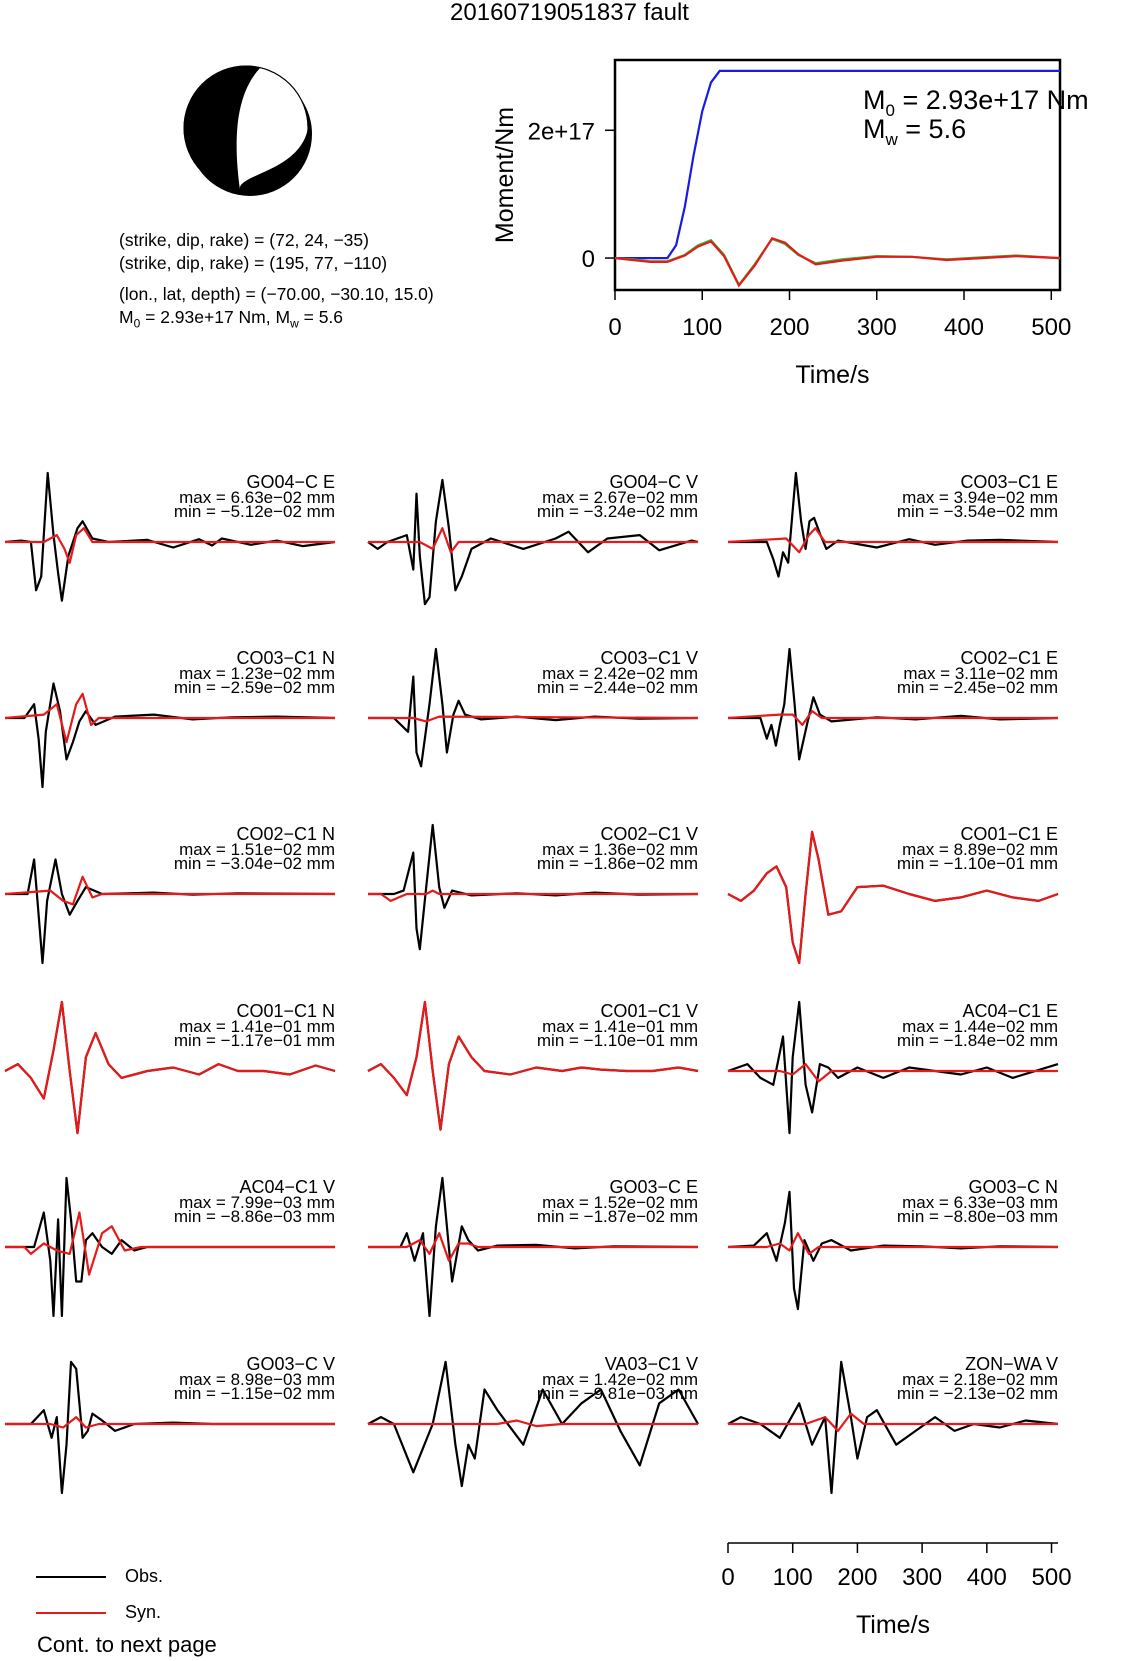 Image resolution: width=1139 pixels, height=1661 pixels. I want to click on moment-annotation: M0 = 2.93e+17 Nm, so click(976, 102).